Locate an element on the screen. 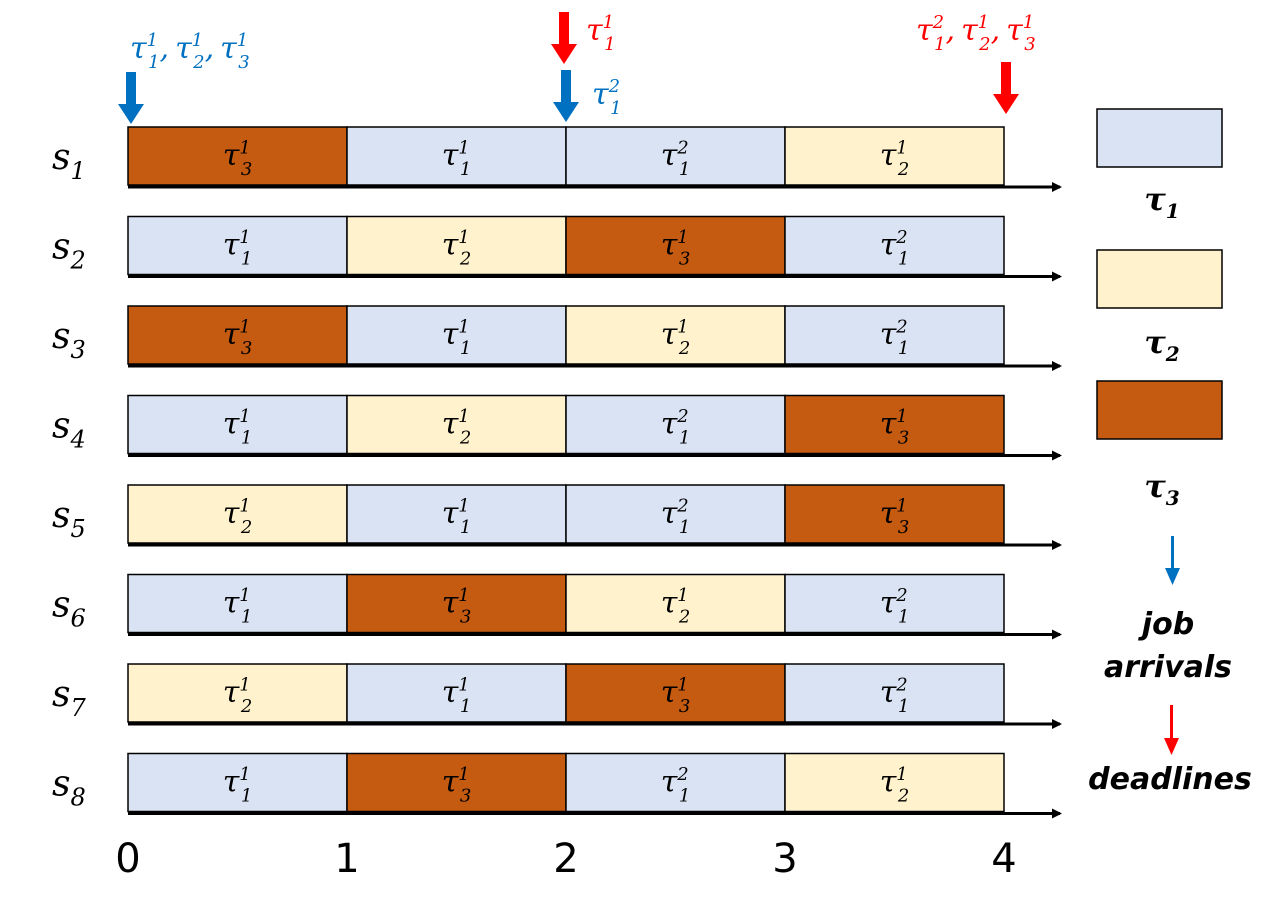 The width and height of the screenshot is (1283, 915). server-label: s5 is located at coordinates (69, 519).